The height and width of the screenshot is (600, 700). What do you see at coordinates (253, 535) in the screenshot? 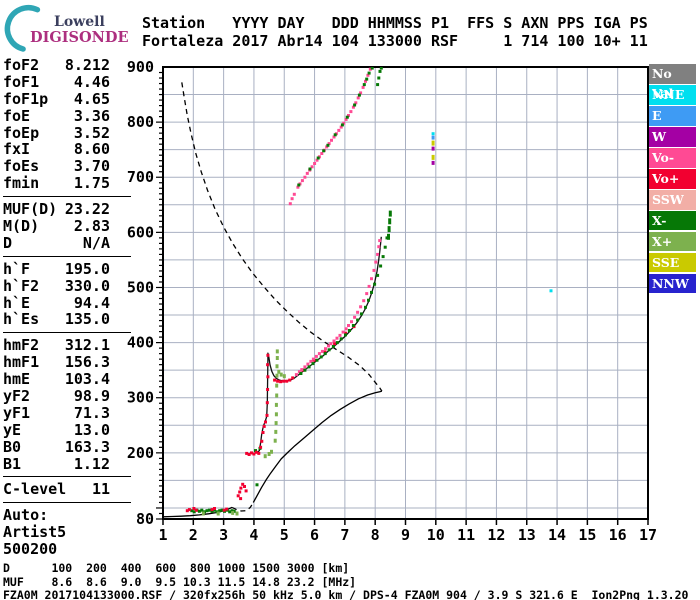
I see `x-tick-label: 4` at bounding box center [253, 535].